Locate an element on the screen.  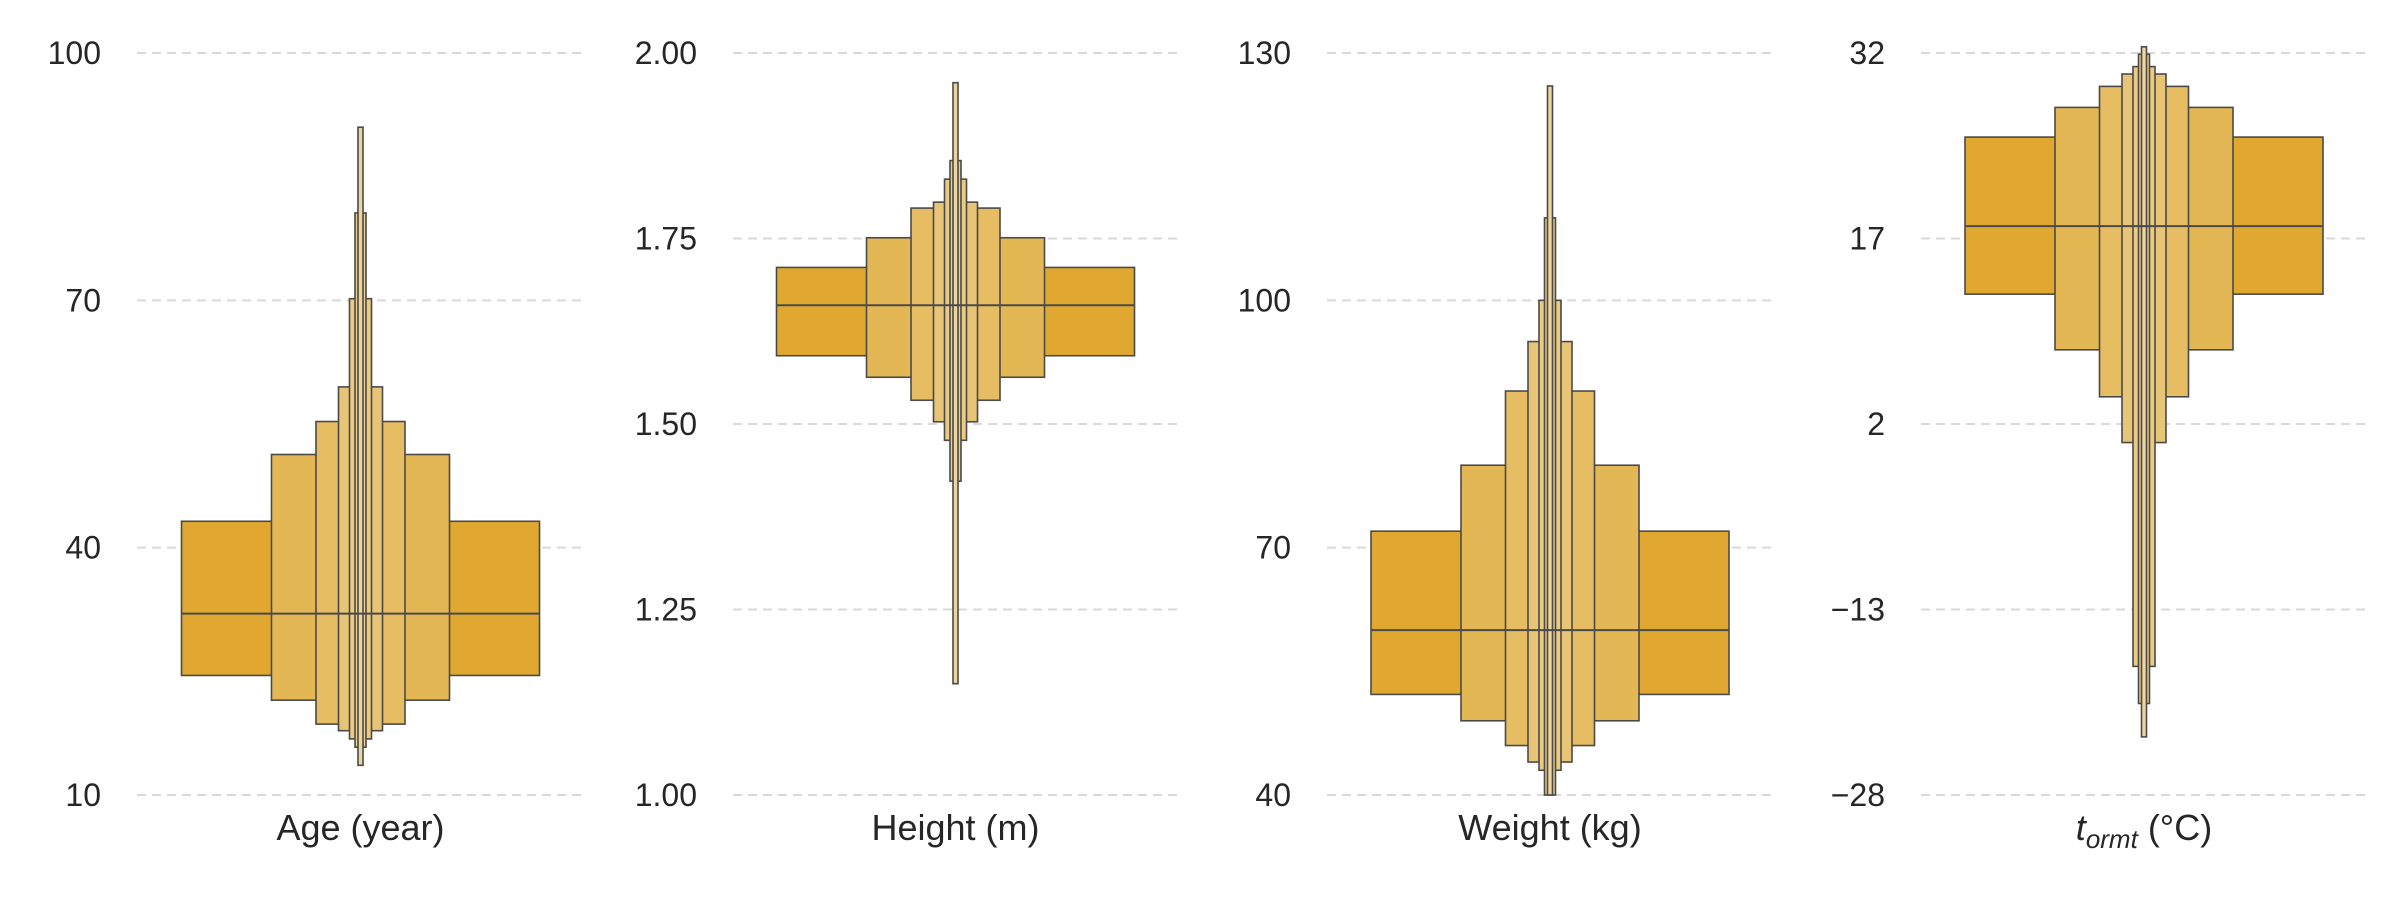
x-axis-label: Weight (kg) is located at coordinates (1549, 827).